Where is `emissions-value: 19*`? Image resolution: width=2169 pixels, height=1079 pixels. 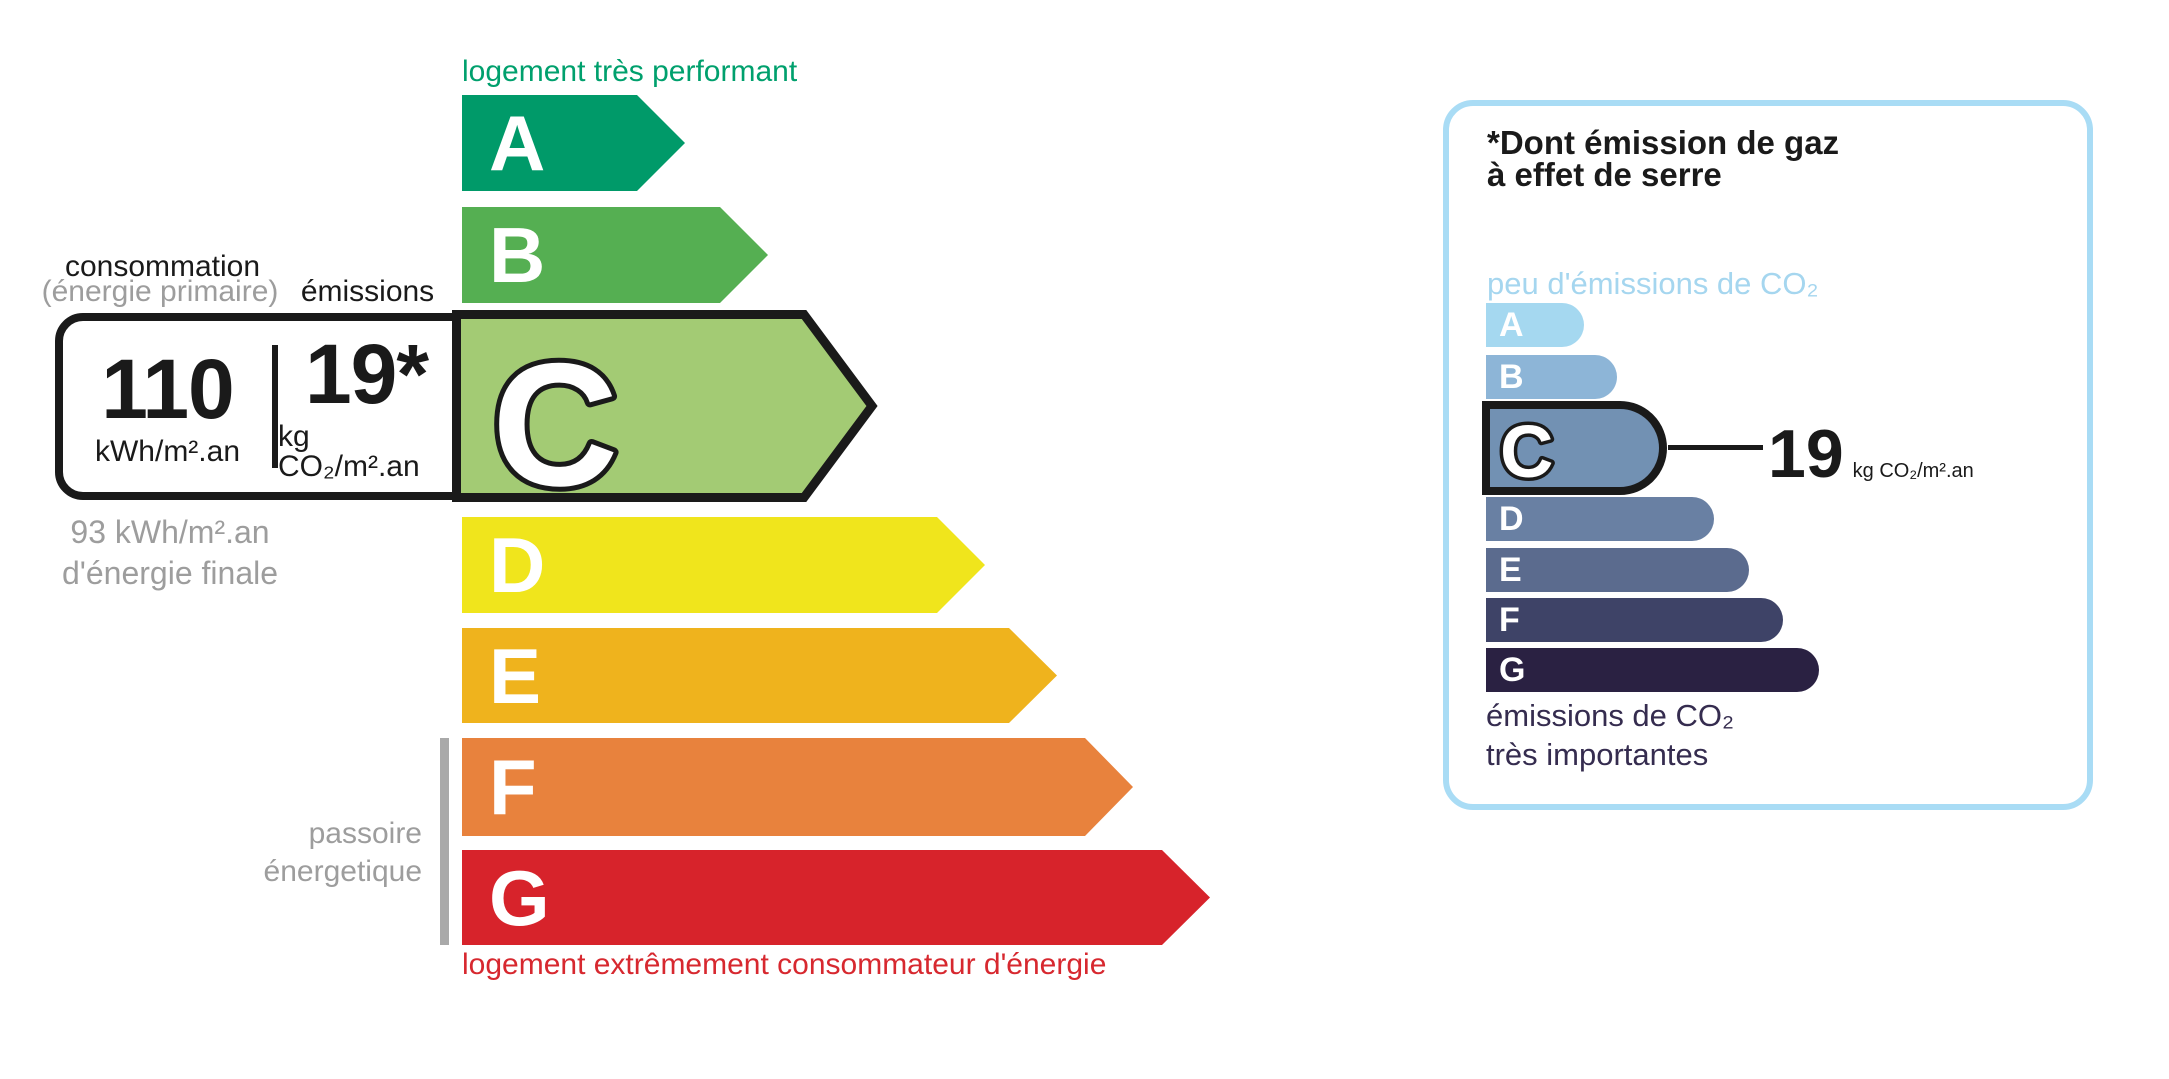 emissions-value: 19* is located at coordinates (366, 373).